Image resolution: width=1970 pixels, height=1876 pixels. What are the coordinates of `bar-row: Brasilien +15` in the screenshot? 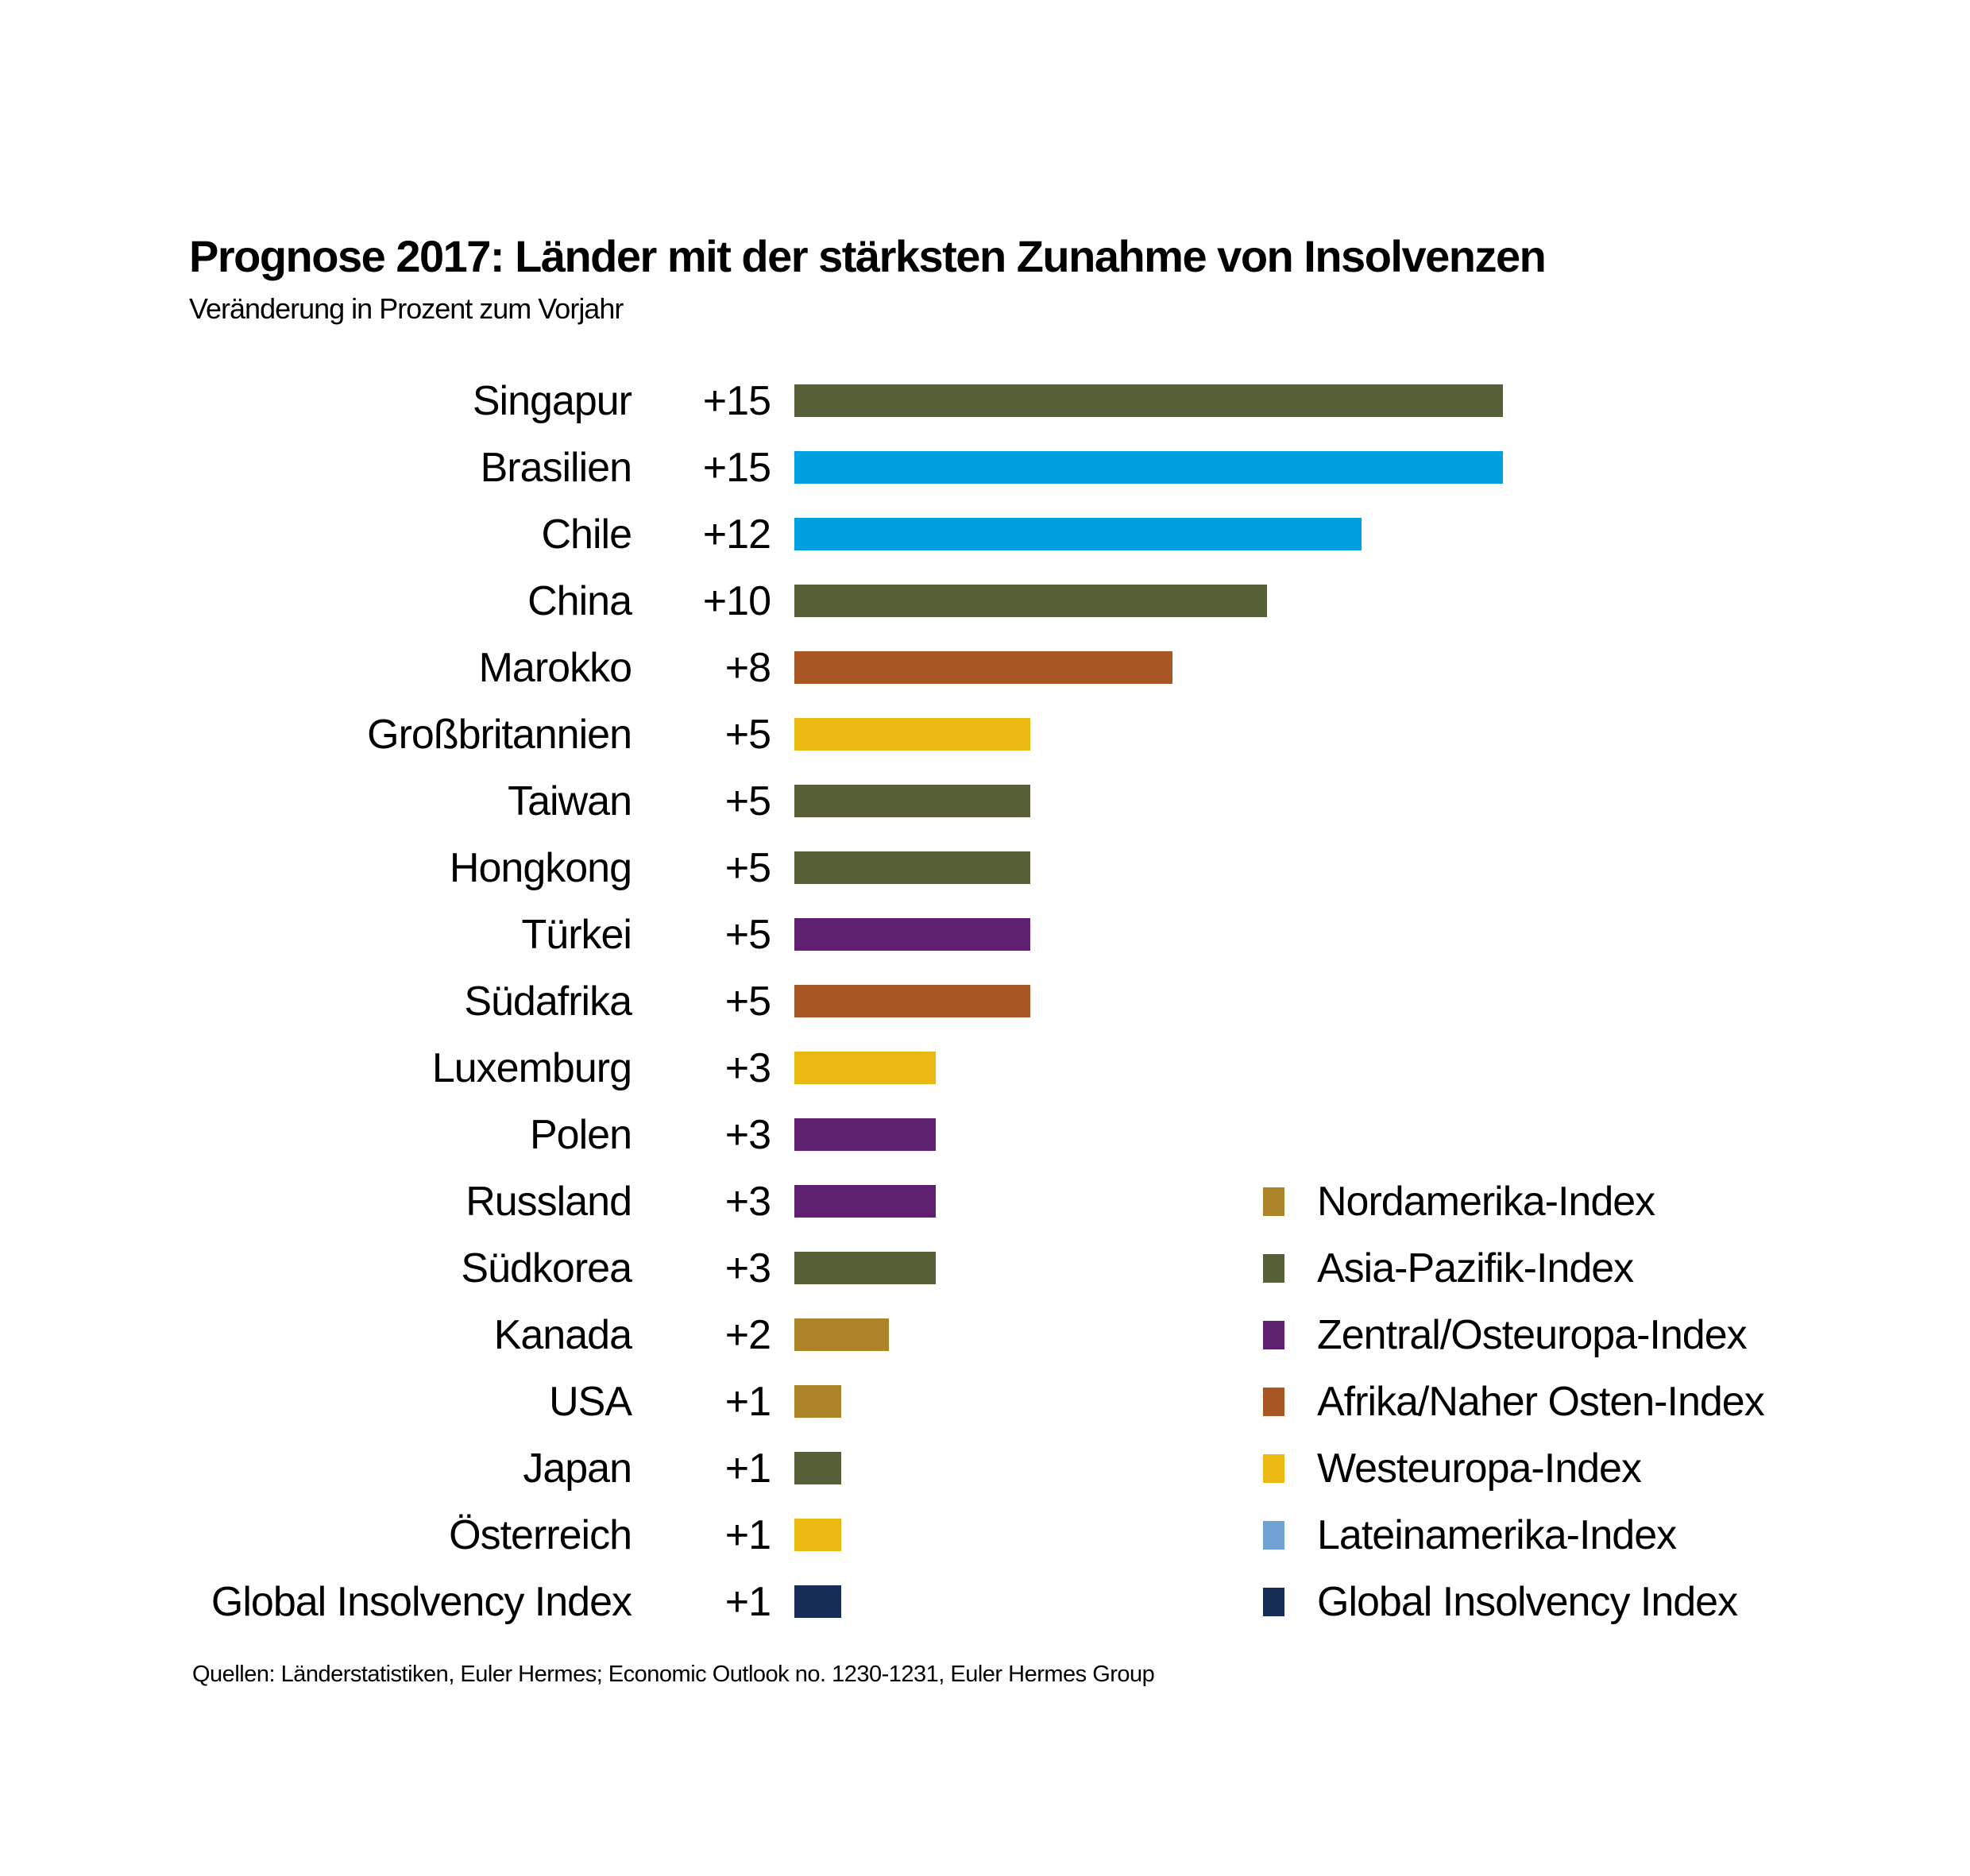 It's located at (985, 467).